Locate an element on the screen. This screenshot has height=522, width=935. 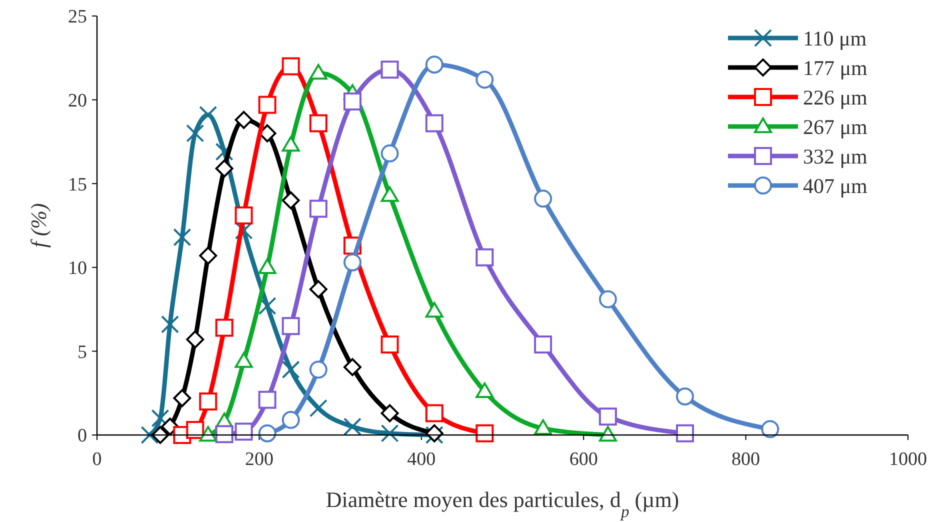
legend-label: 332 μm is located at coordinates (835, 156).